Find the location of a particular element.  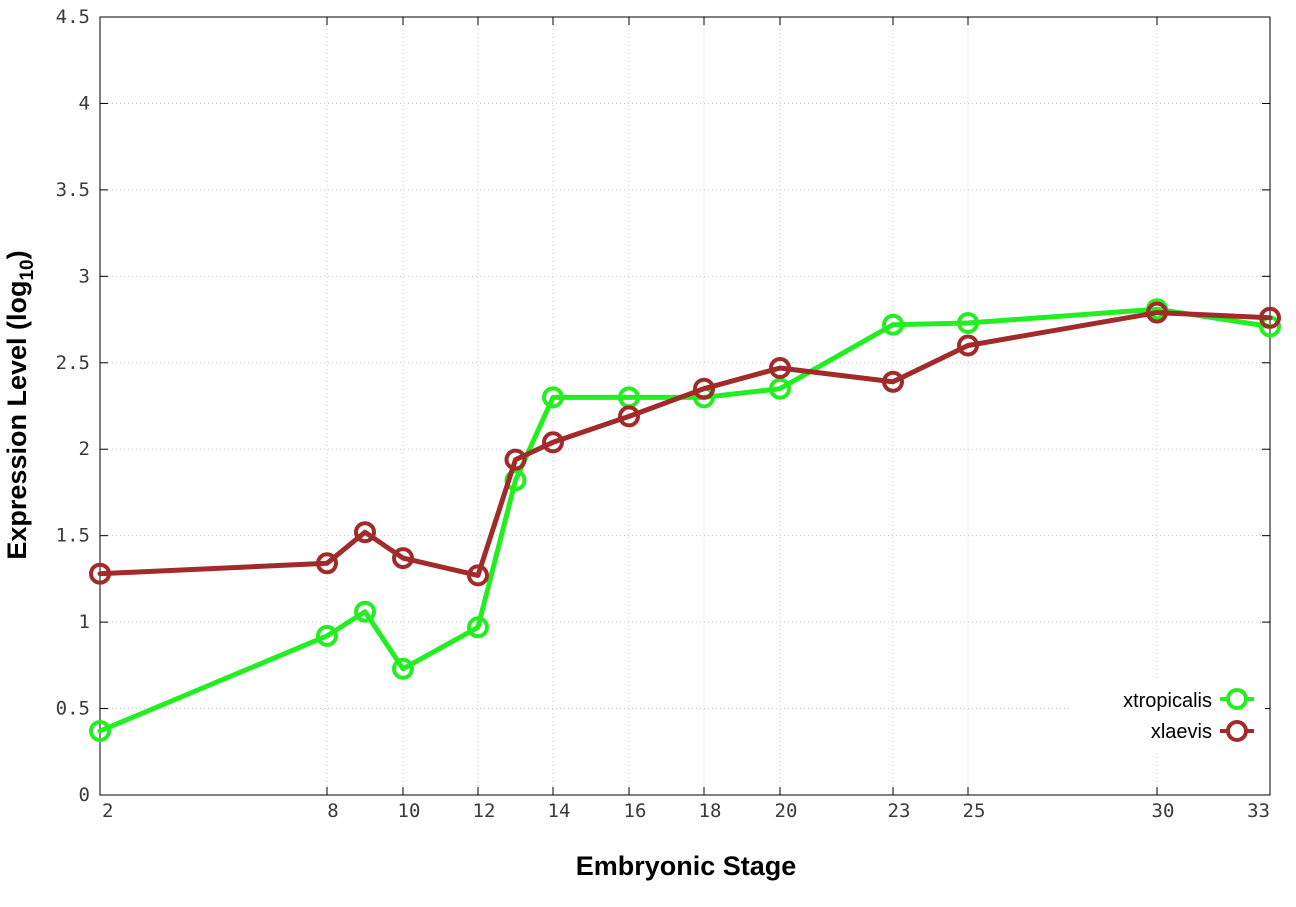

legend: xtropicalis xlaevis is located at coordinates (1167, 715).